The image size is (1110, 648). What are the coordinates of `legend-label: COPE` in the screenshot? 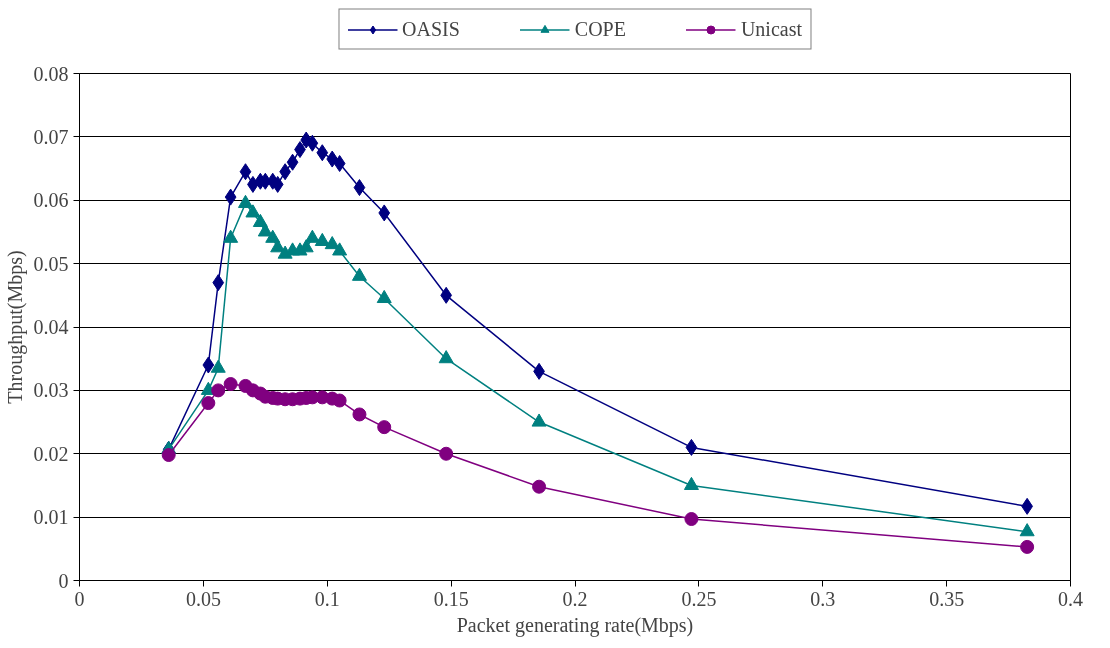 It's located at (600, 29).